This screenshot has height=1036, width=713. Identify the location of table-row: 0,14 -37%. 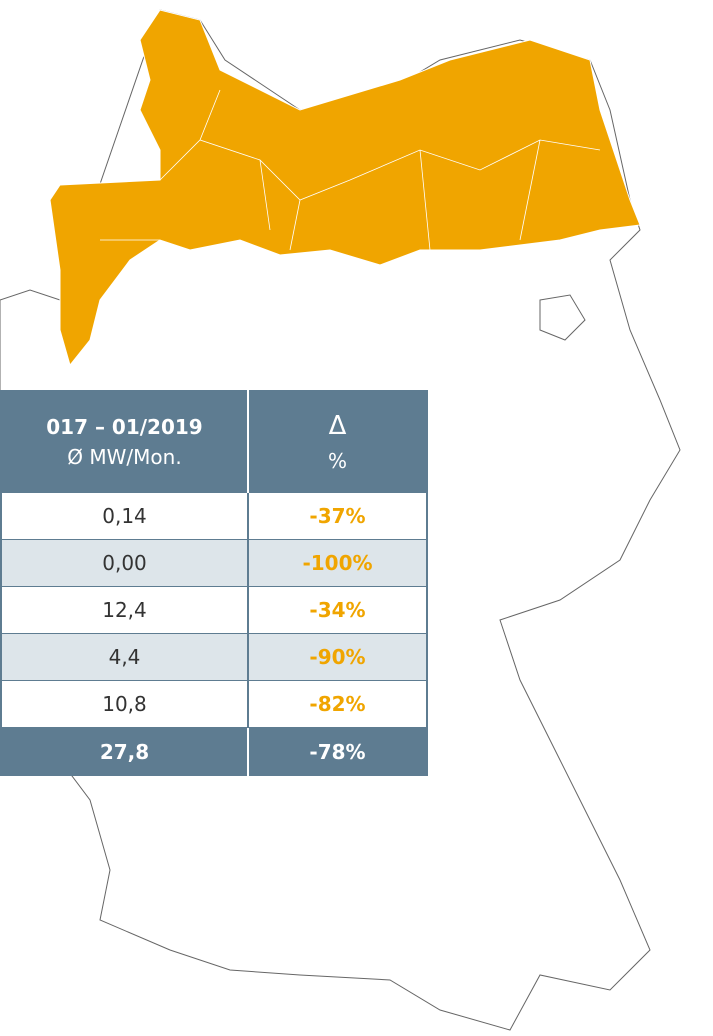
(214, 516).